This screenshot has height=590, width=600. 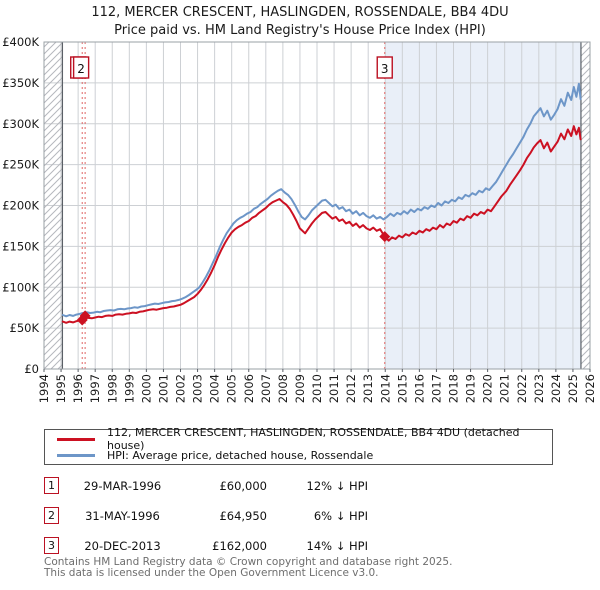 What do you see at coordinates (122, 546) in the screenshot?
I see `transaction-date: 20-DEC-2013` at bounding box center [122, 546].